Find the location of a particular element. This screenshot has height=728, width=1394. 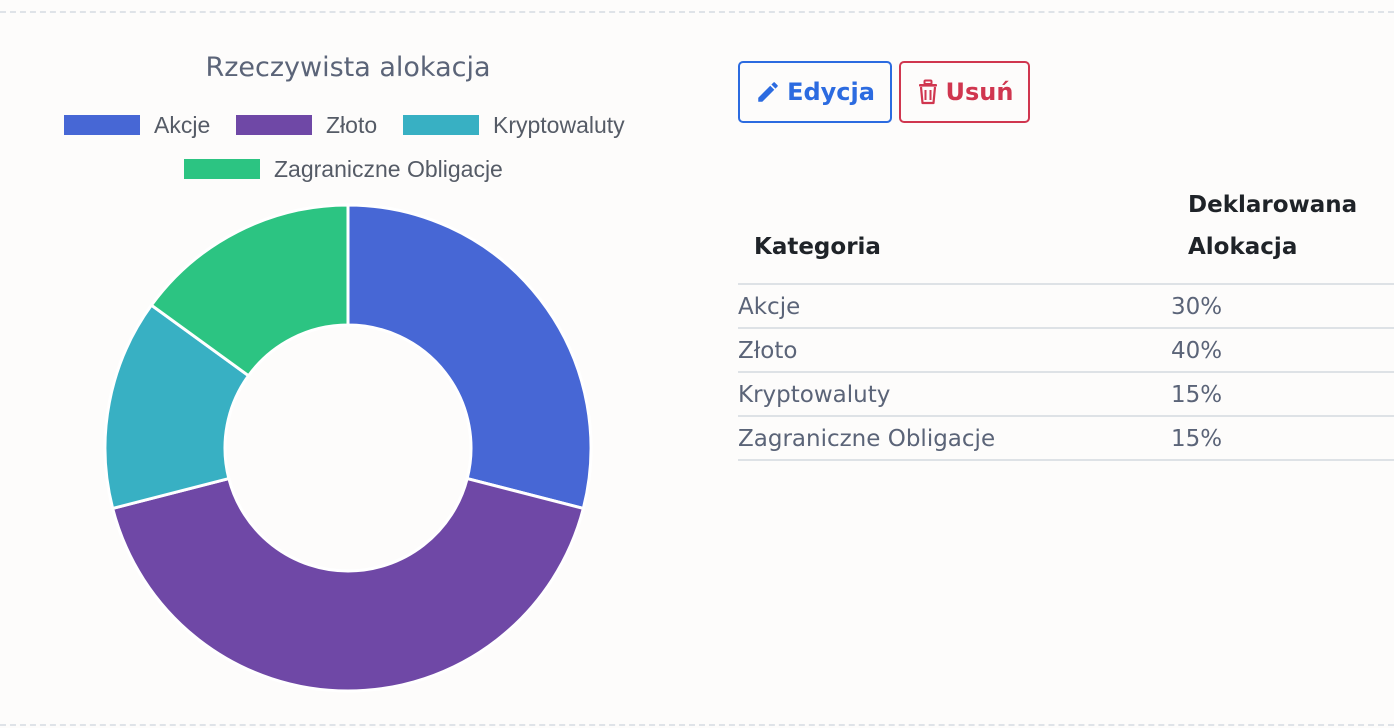

legend-label: Złoto is located at coordinates (352, 124).